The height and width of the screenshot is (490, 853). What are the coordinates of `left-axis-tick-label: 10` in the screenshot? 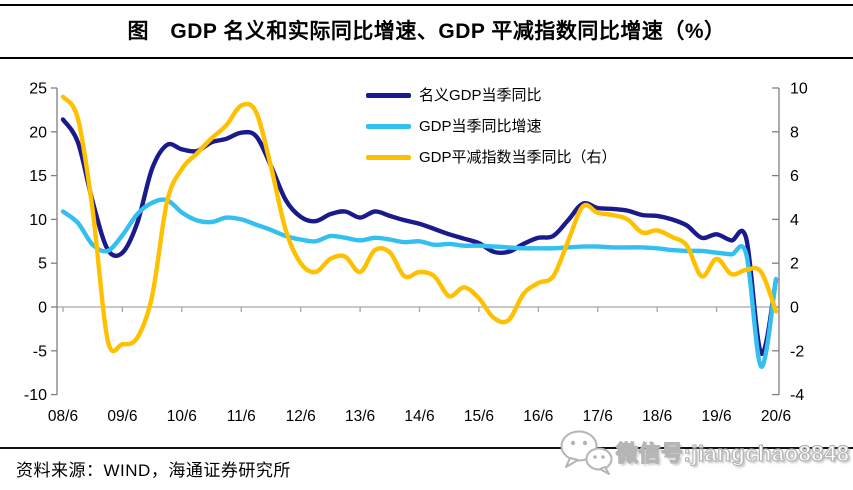 It's located at (38, 220).